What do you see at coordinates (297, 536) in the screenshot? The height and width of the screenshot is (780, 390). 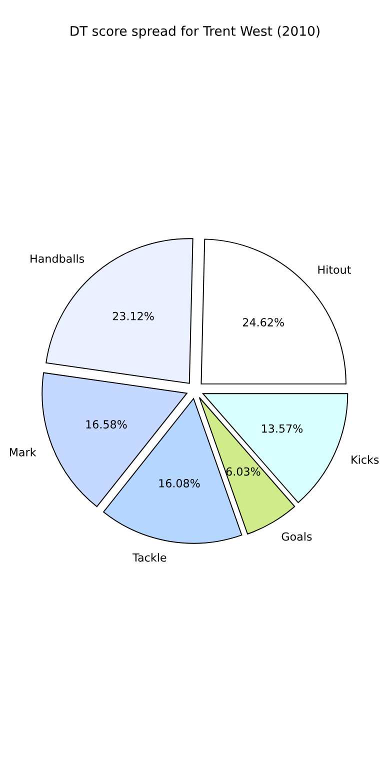 I see `slice-label: Goals` at bounding box center [297, 536].